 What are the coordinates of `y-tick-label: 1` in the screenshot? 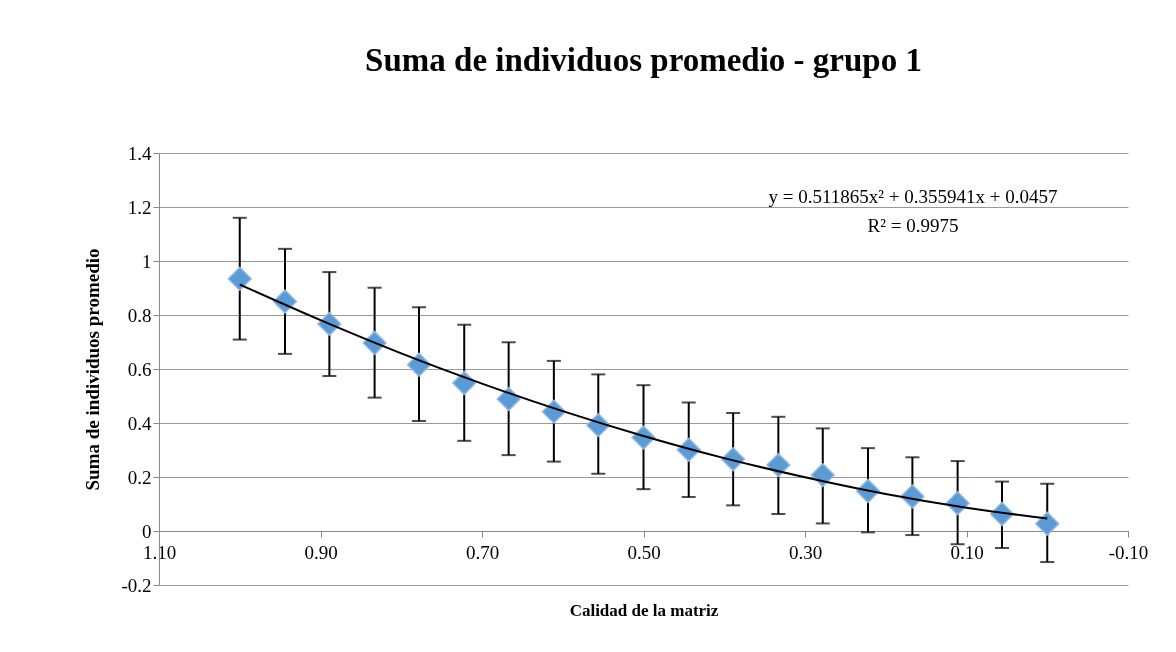 It's located at (147, 261).